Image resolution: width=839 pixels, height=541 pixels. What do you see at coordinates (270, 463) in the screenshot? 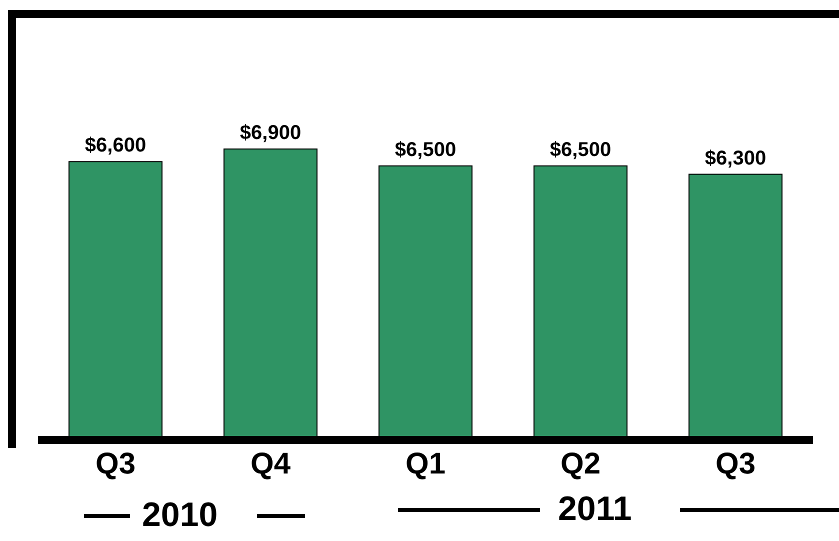
I see `x-tick-label: Q4` at bounding box center [270, 463].